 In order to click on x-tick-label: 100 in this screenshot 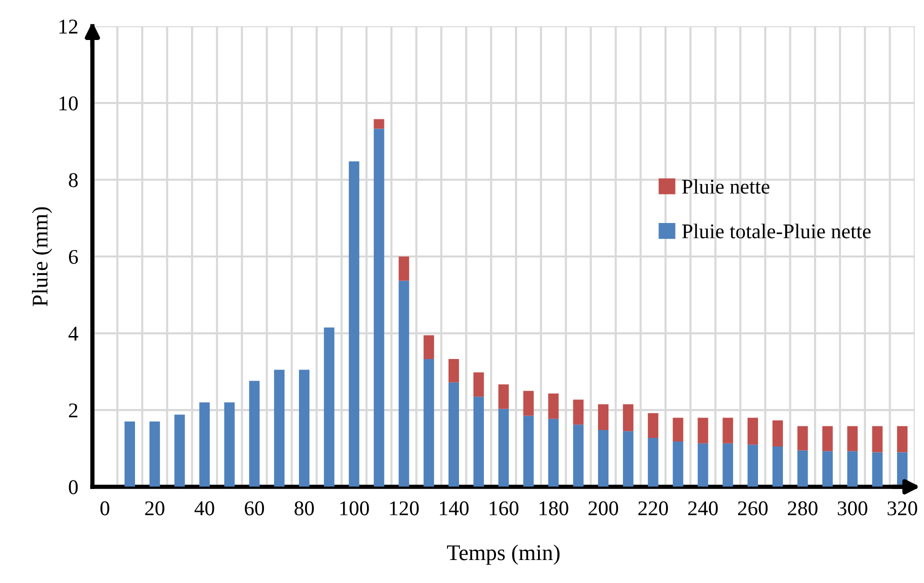, I will do `click(354, 508)`.